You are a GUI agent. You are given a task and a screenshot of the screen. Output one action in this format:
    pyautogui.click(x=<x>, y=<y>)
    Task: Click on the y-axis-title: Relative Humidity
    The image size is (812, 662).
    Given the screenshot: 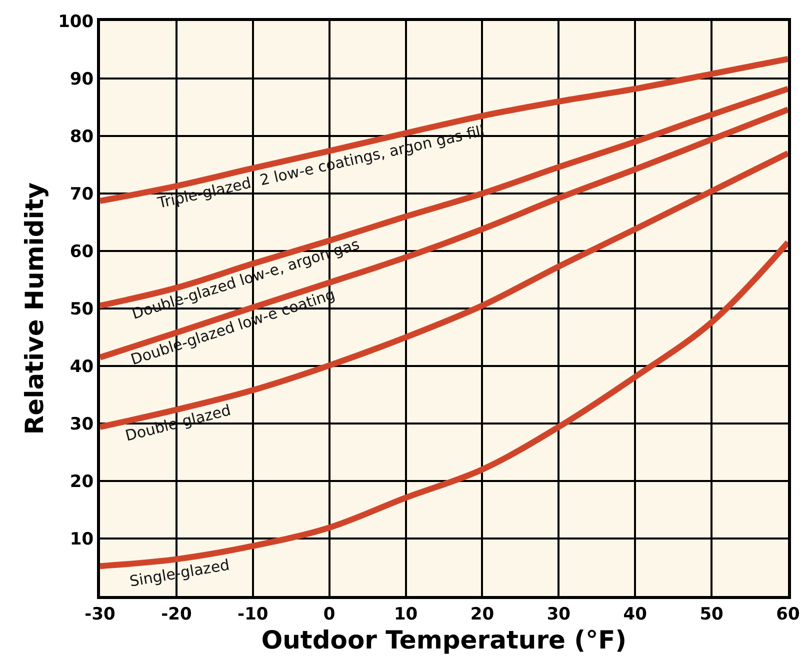 What is the action you would take?
    pyautogui.click(x=34, y=308)
    